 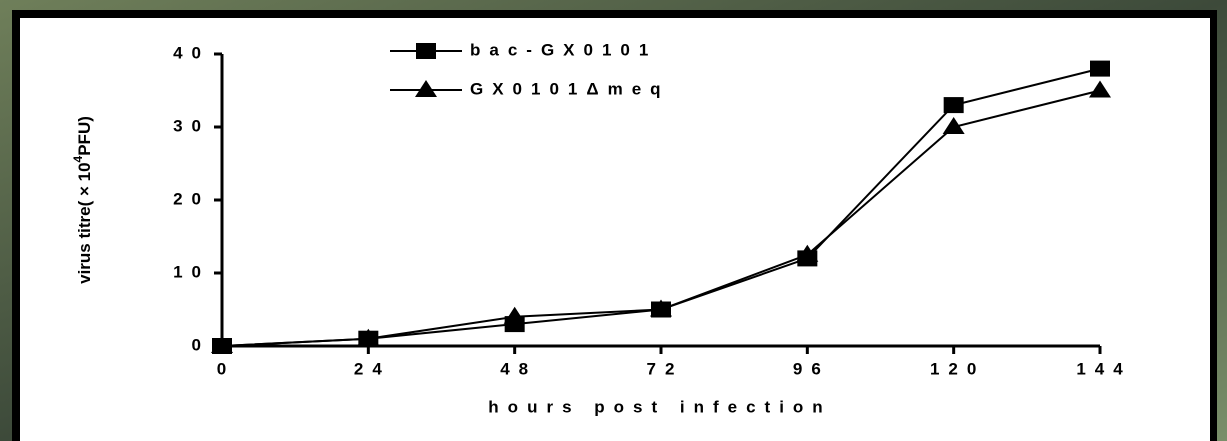 What do you see at coordinates (372, 368) in the screenshot?
I see `x-tick-label: 24` at bounding box center [372, 368].